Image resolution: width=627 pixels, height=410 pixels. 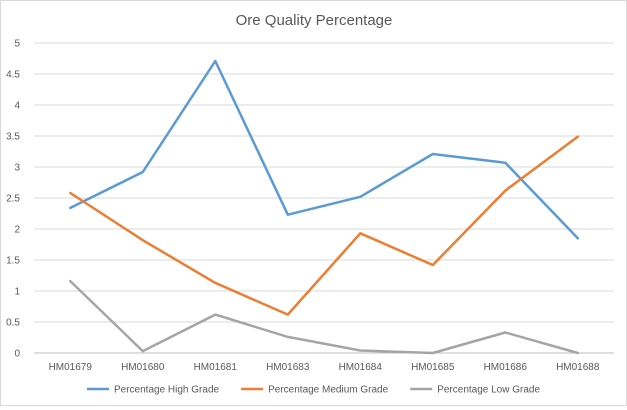 I want to click on y-tick-label: 5, so click(x=17, y=44).